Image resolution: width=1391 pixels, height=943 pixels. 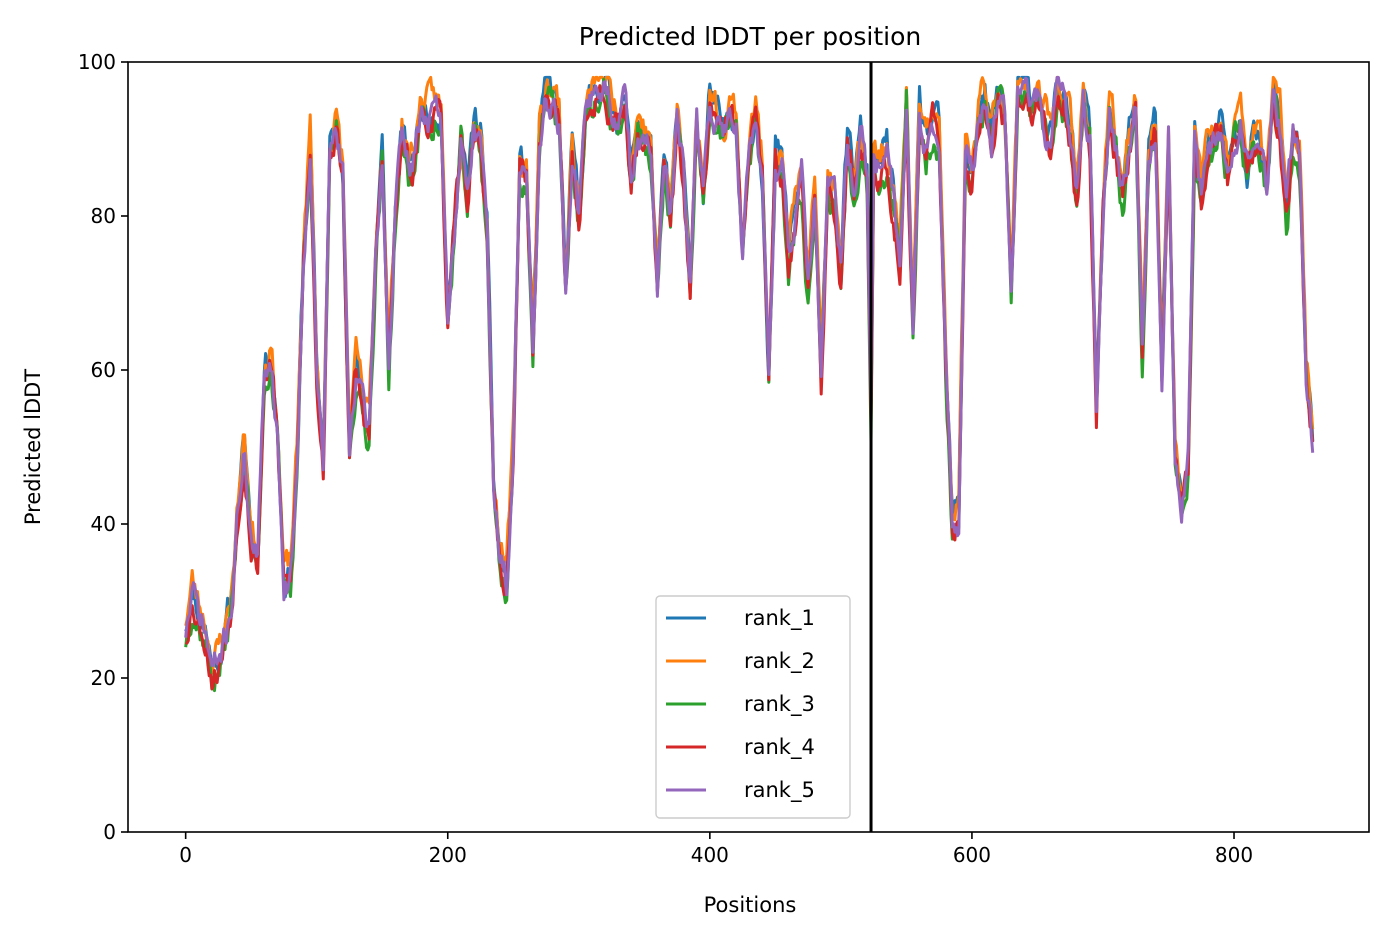 I want to click on y-axis-label: Predicted lDDT, so click(x=33, y=447).